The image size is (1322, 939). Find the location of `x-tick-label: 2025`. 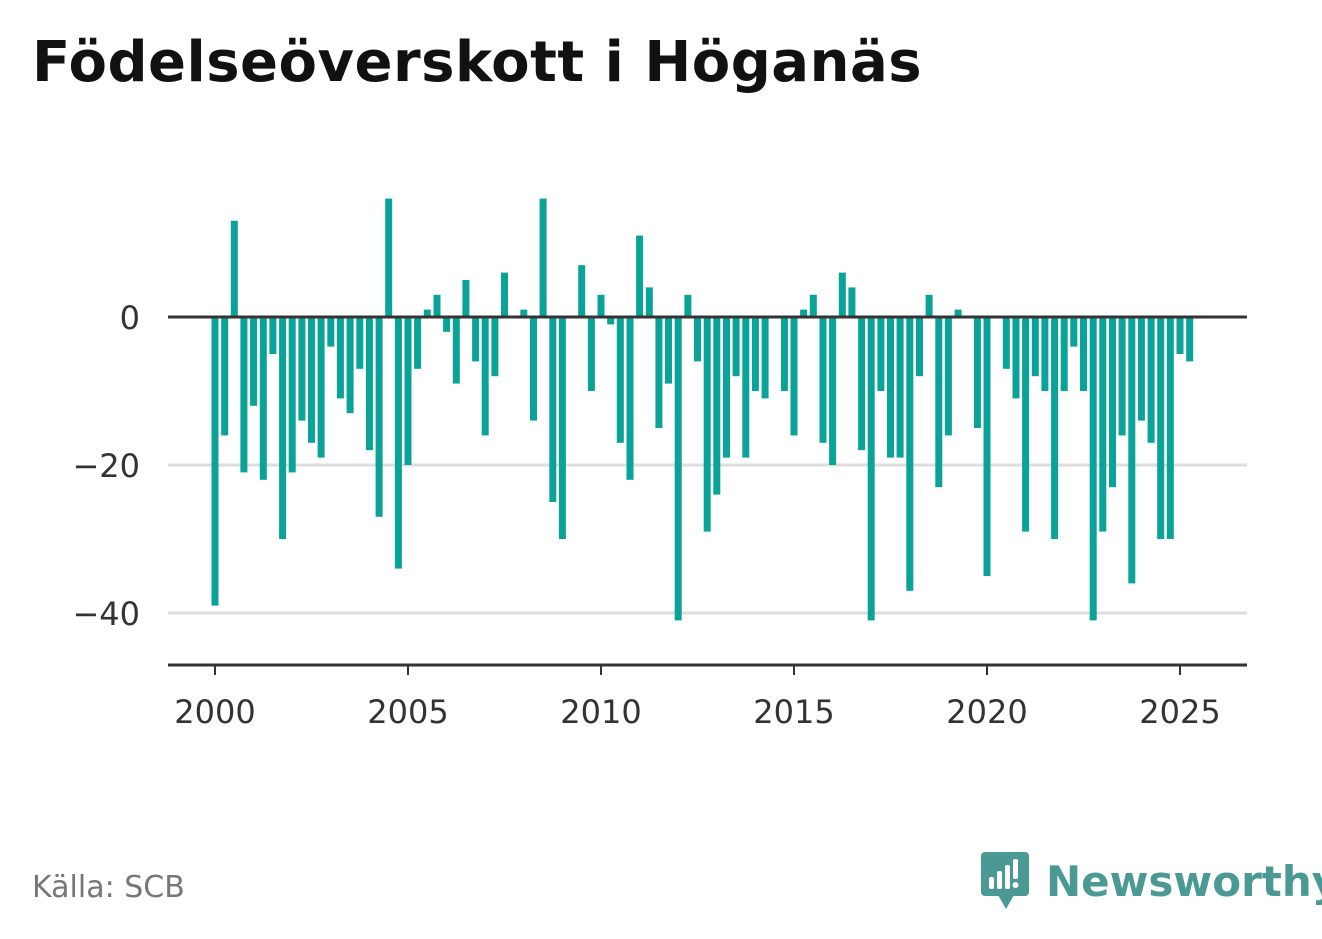

x-tick-label: 2025 is located at coordinates (1179, 712).